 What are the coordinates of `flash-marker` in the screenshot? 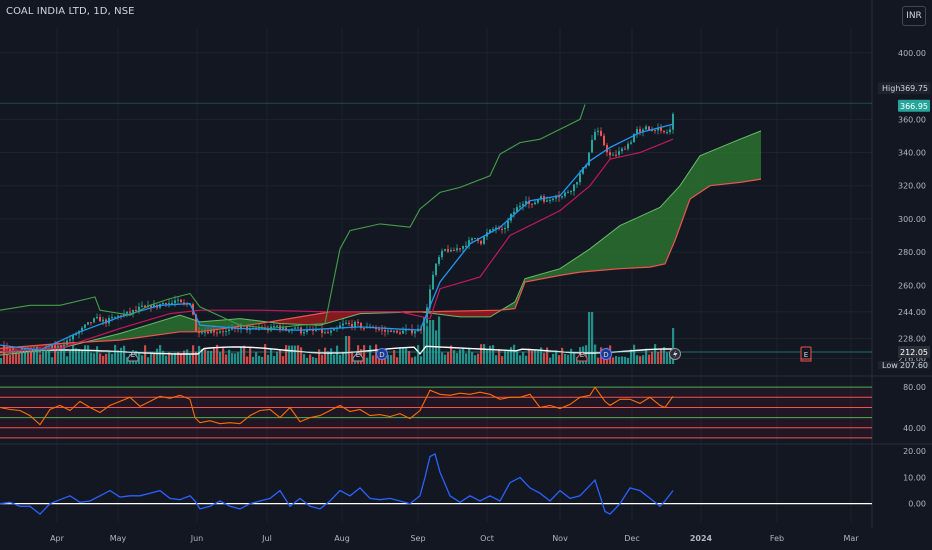 It's located at (675, 354).